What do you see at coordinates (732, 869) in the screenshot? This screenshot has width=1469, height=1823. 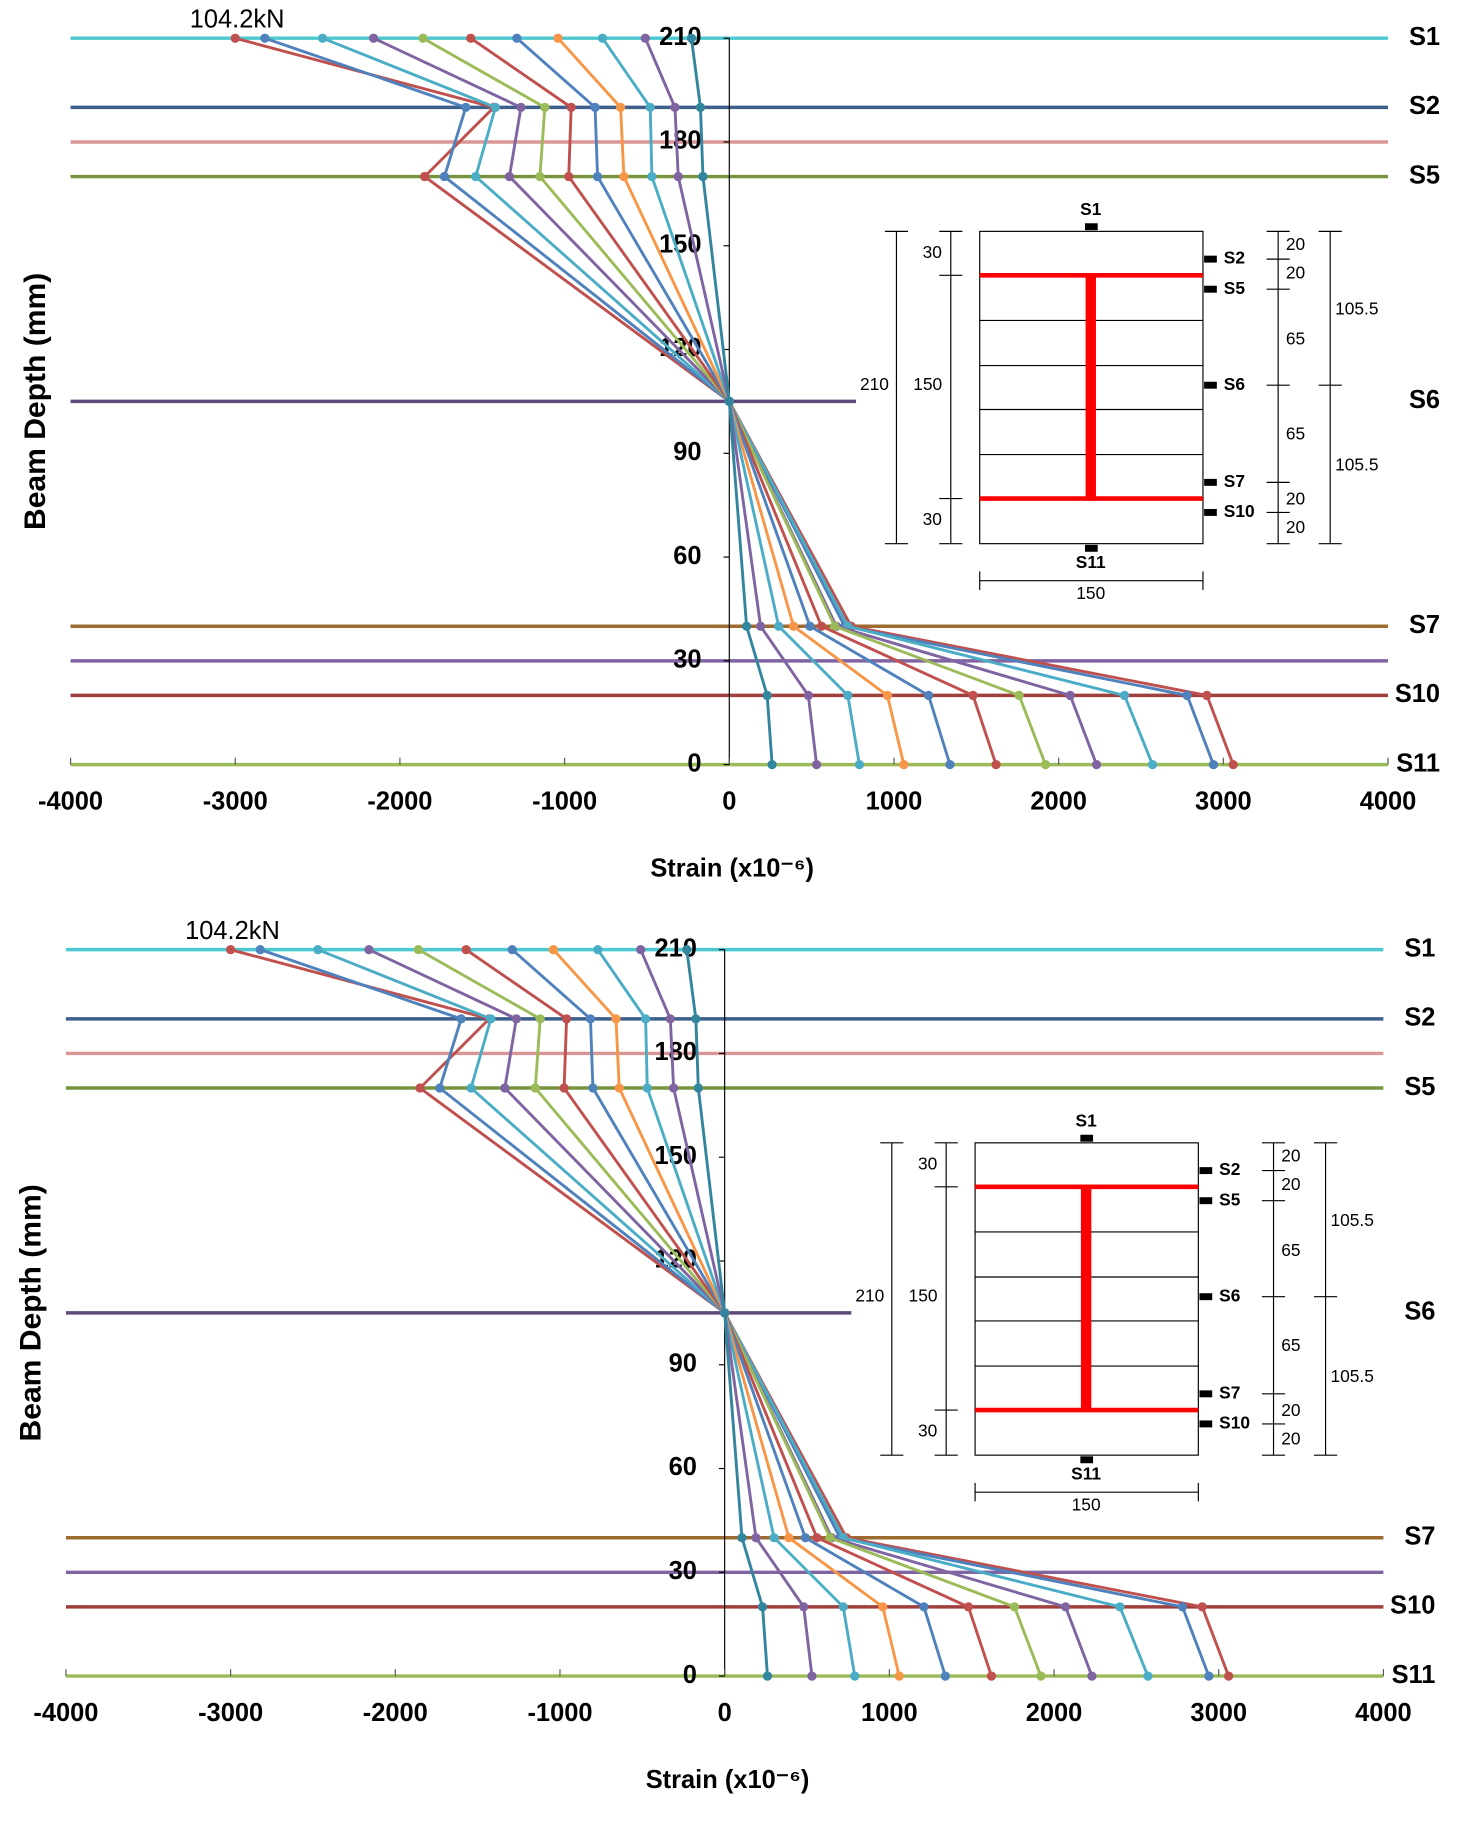 I see `x-axis-label: Strain (x10⁻⁶)` at bounding box center [732, 869].